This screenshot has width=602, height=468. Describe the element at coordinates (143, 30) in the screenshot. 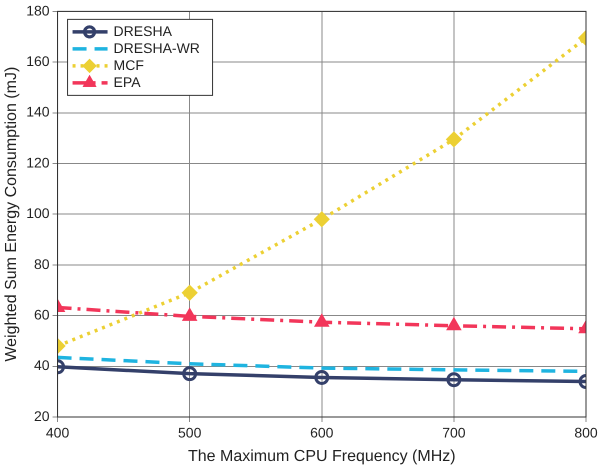

I see `legend-label: DRESHA` at that location.